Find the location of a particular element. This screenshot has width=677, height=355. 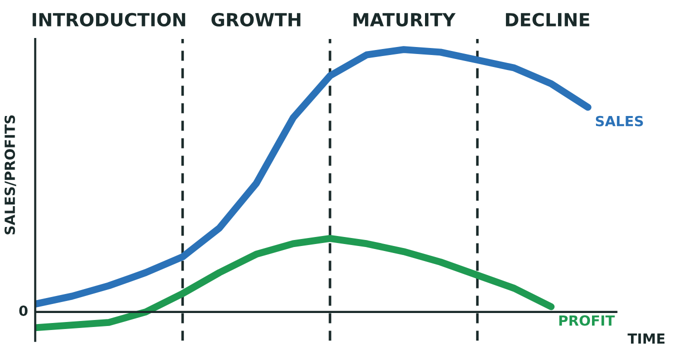

text: 0 is located at coordinates (23, 310).